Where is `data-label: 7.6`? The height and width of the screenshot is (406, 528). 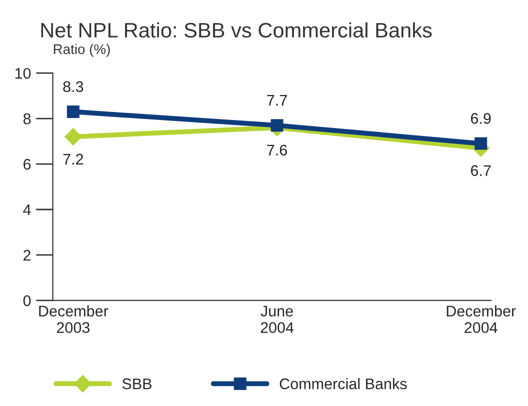 data-label: 7.6 is located at coordinates (277, 150).